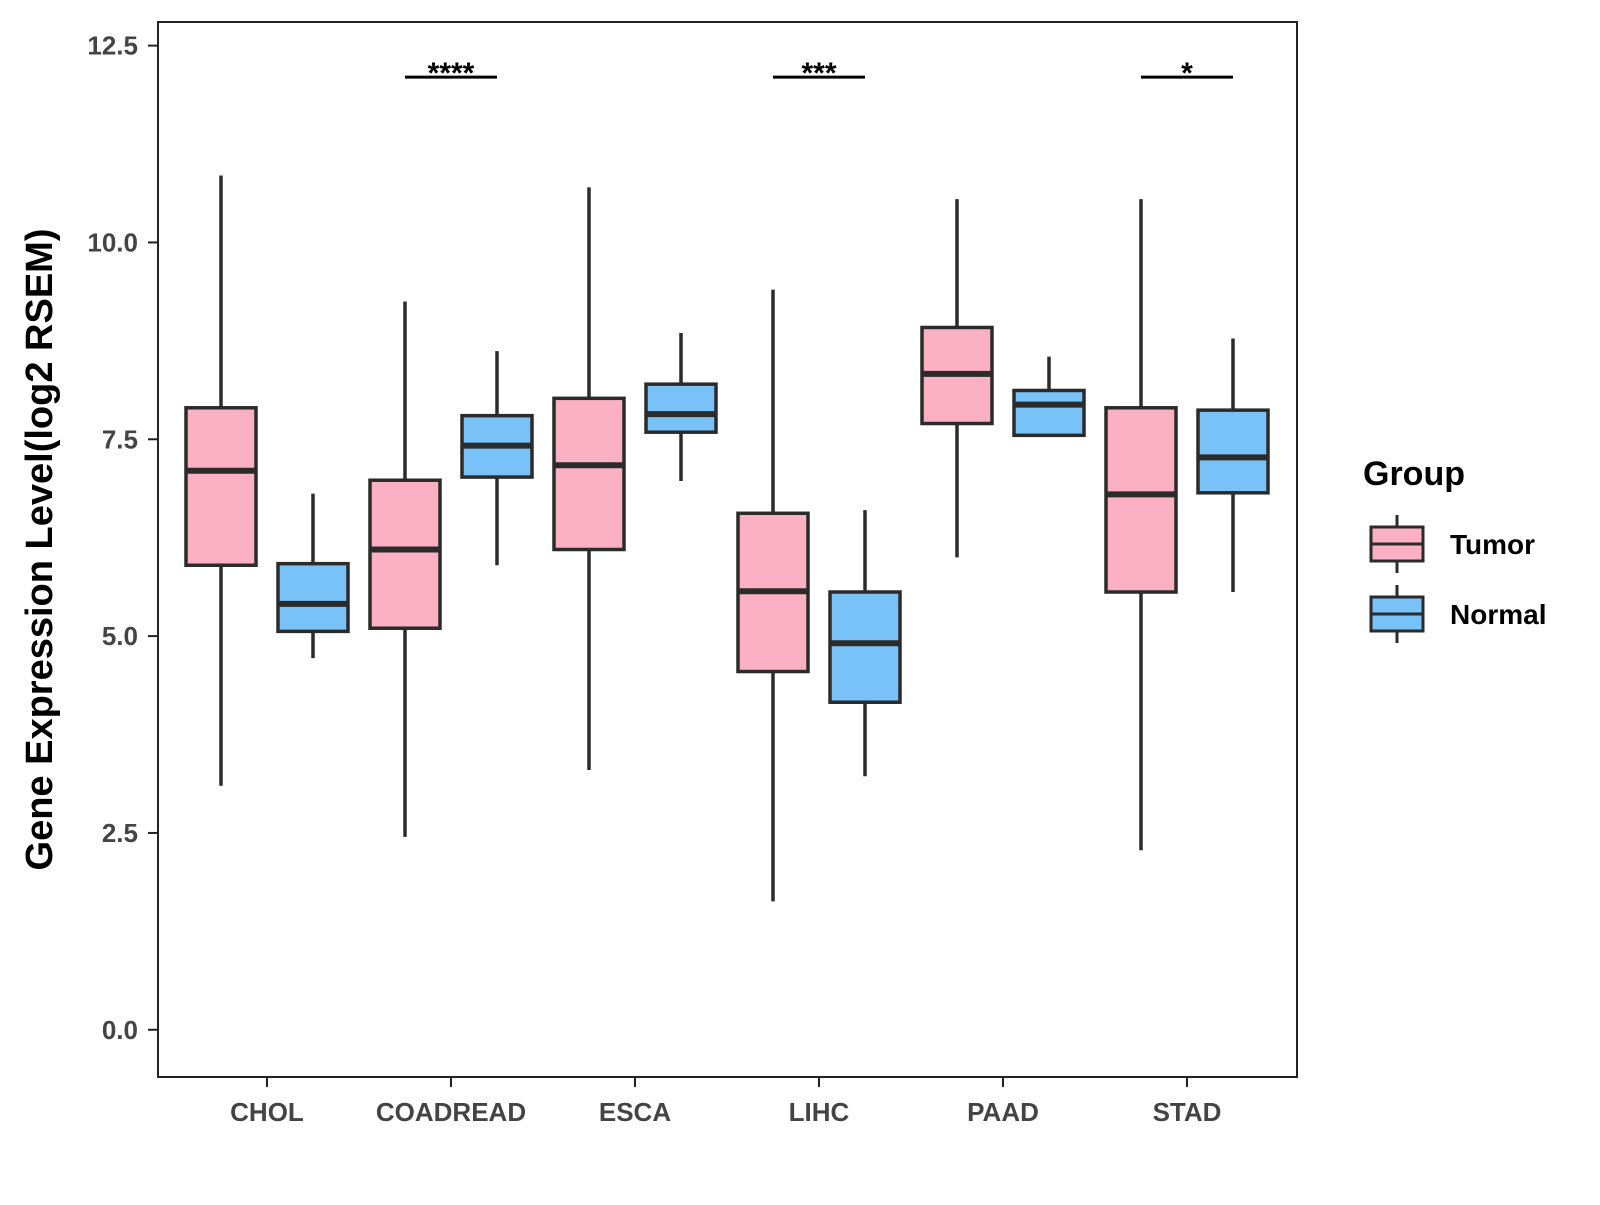  I want to click on significance-label: ***, so click(818, 73).